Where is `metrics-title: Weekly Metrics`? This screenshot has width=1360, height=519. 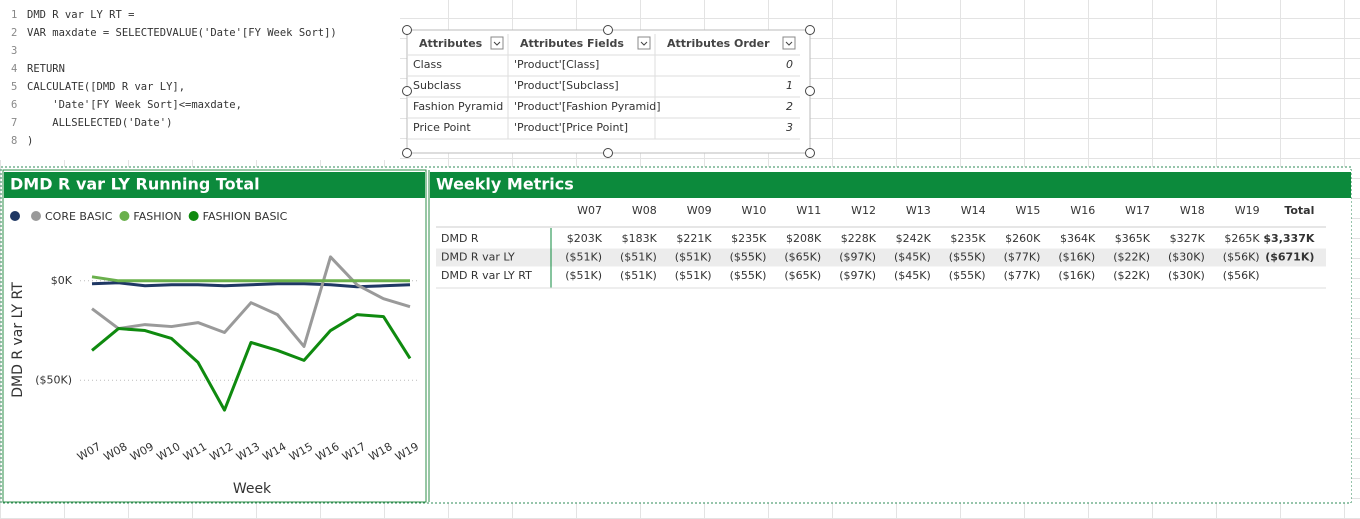 metrics-title: Weekly Metrics is located at coordinates (505, 184).